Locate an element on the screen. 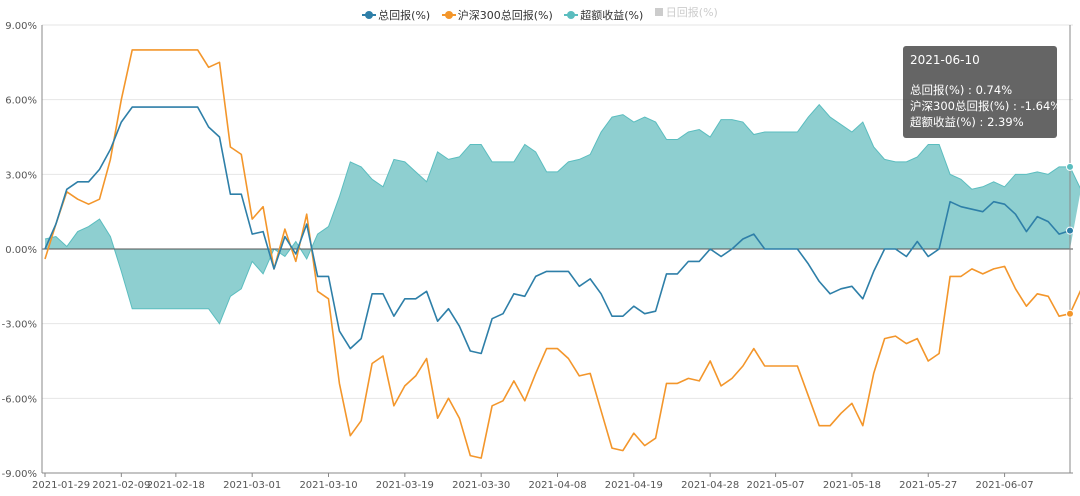 The image size is (1080, 496). x-tick-label: 2021-04-19 is located at coordinates (634, 485).